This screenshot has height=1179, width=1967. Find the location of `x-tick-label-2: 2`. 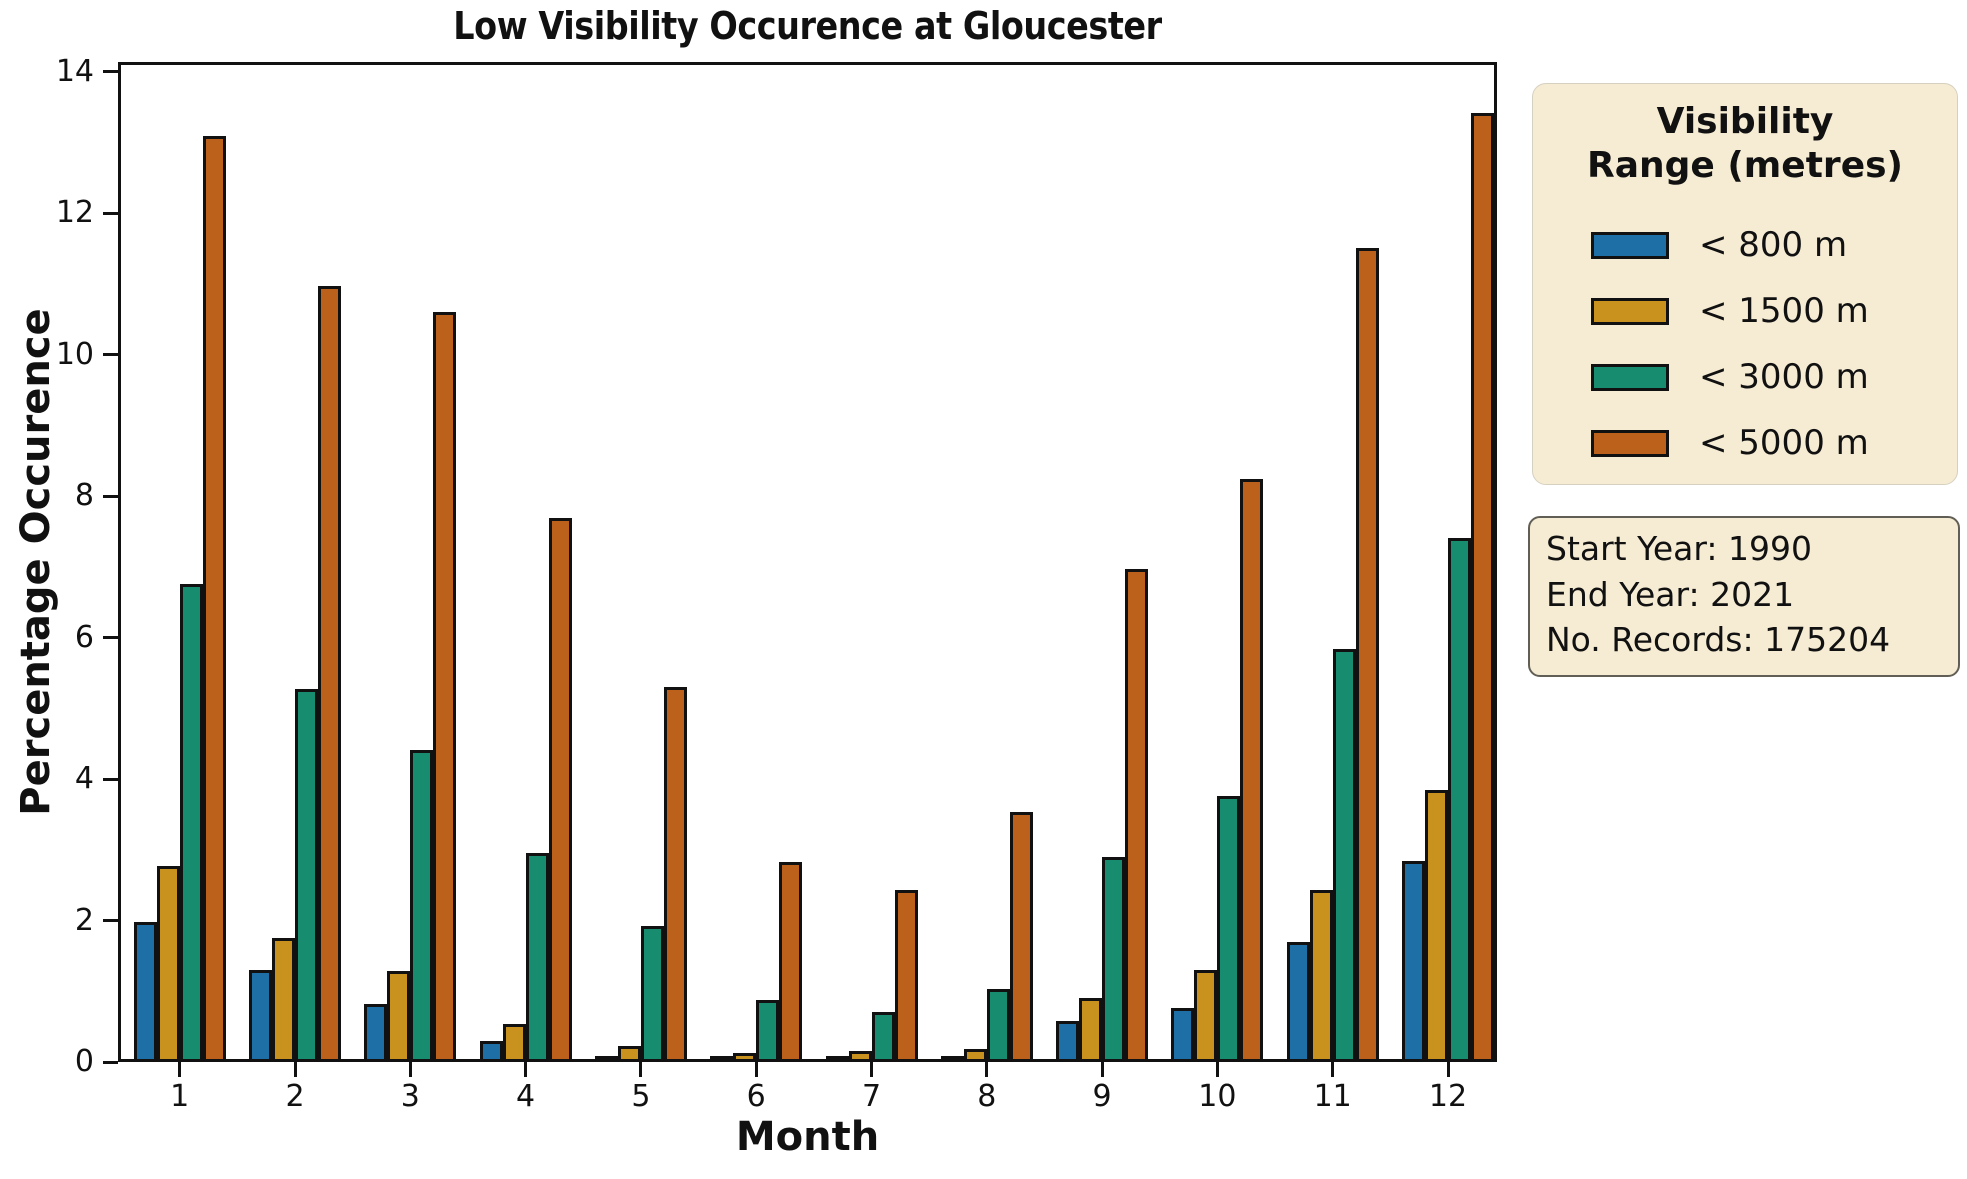

x-tick-label-2: 2 is located at coordinates (295, 1096).